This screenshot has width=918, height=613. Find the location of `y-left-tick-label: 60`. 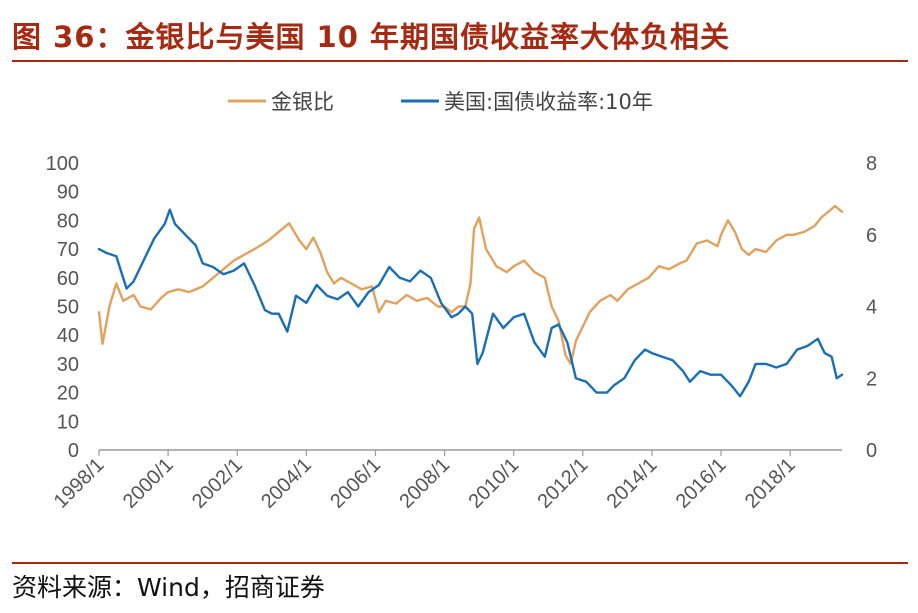

y-left-tick-label: 60 is located at coordinates (68, 279).